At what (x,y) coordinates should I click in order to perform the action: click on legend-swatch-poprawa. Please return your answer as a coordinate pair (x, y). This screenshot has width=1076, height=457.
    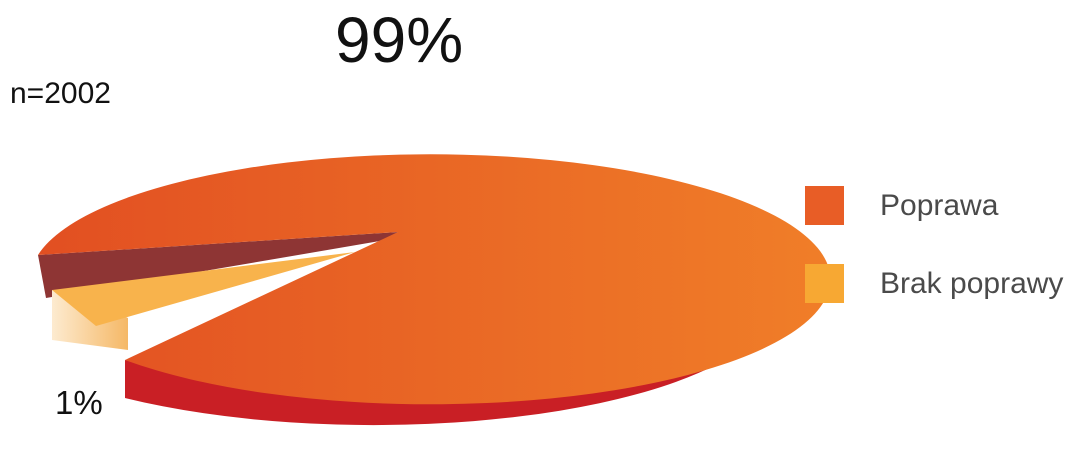
    Looking at the image, I should click on (824, 205).